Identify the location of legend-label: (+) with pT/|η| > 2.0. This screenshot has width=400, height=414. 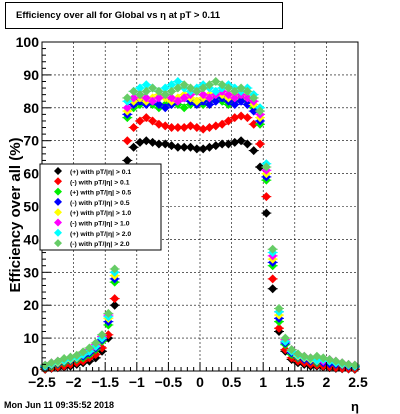
(100, 234).